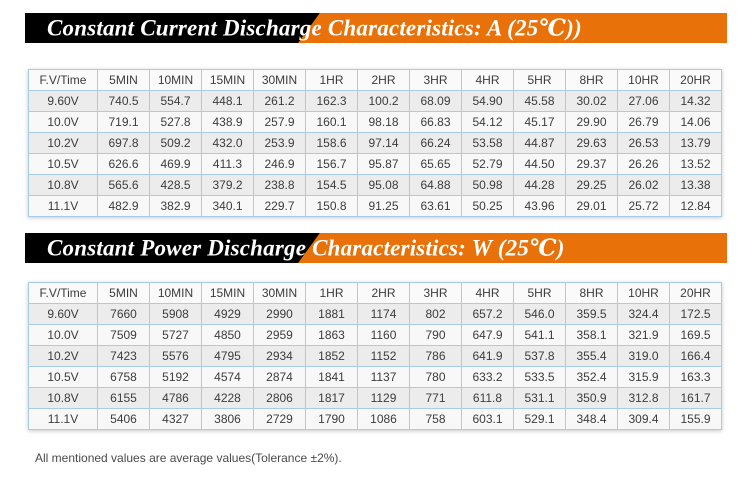 Image resolution: width=750 pixels, height=478 pixels. What do you see at coordinates (123, 377) in the screenshot?
I see `table-cell: 6758` at bounding box center [123, 377].